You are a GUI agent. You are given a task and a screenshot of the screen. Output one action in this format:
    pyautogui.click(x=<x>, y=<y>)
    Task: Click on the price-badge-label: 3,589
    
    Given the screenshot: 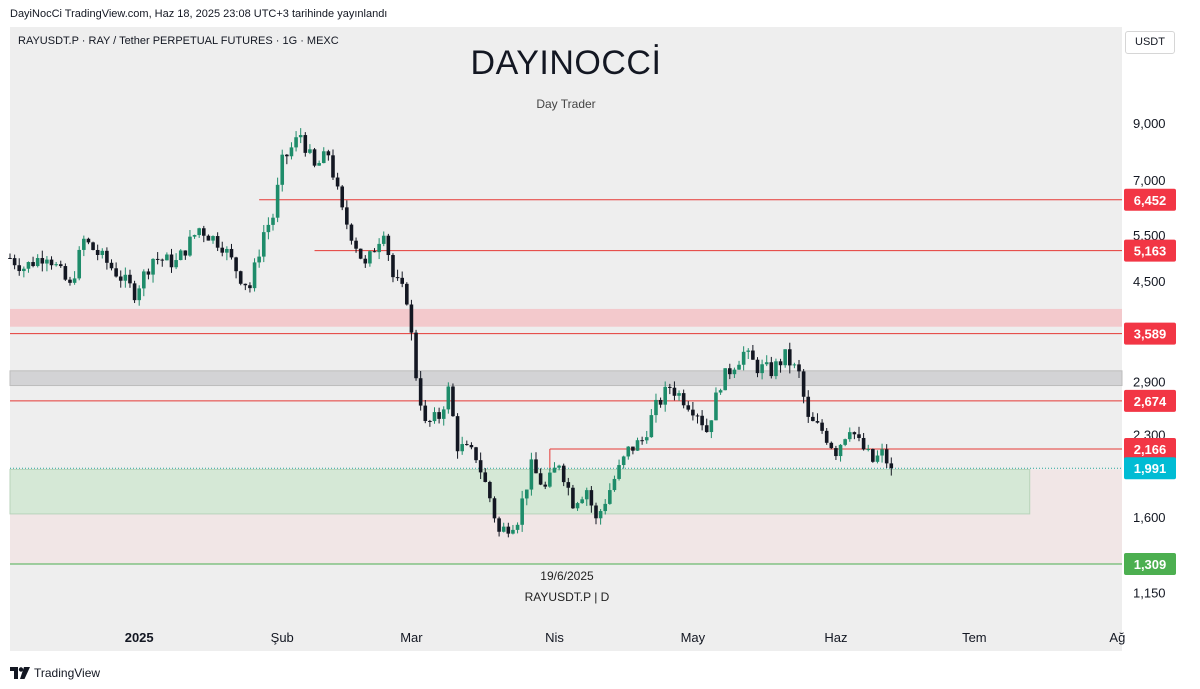 What is the action you would take?
    pyautogui.click(x=1150, y=334)
    